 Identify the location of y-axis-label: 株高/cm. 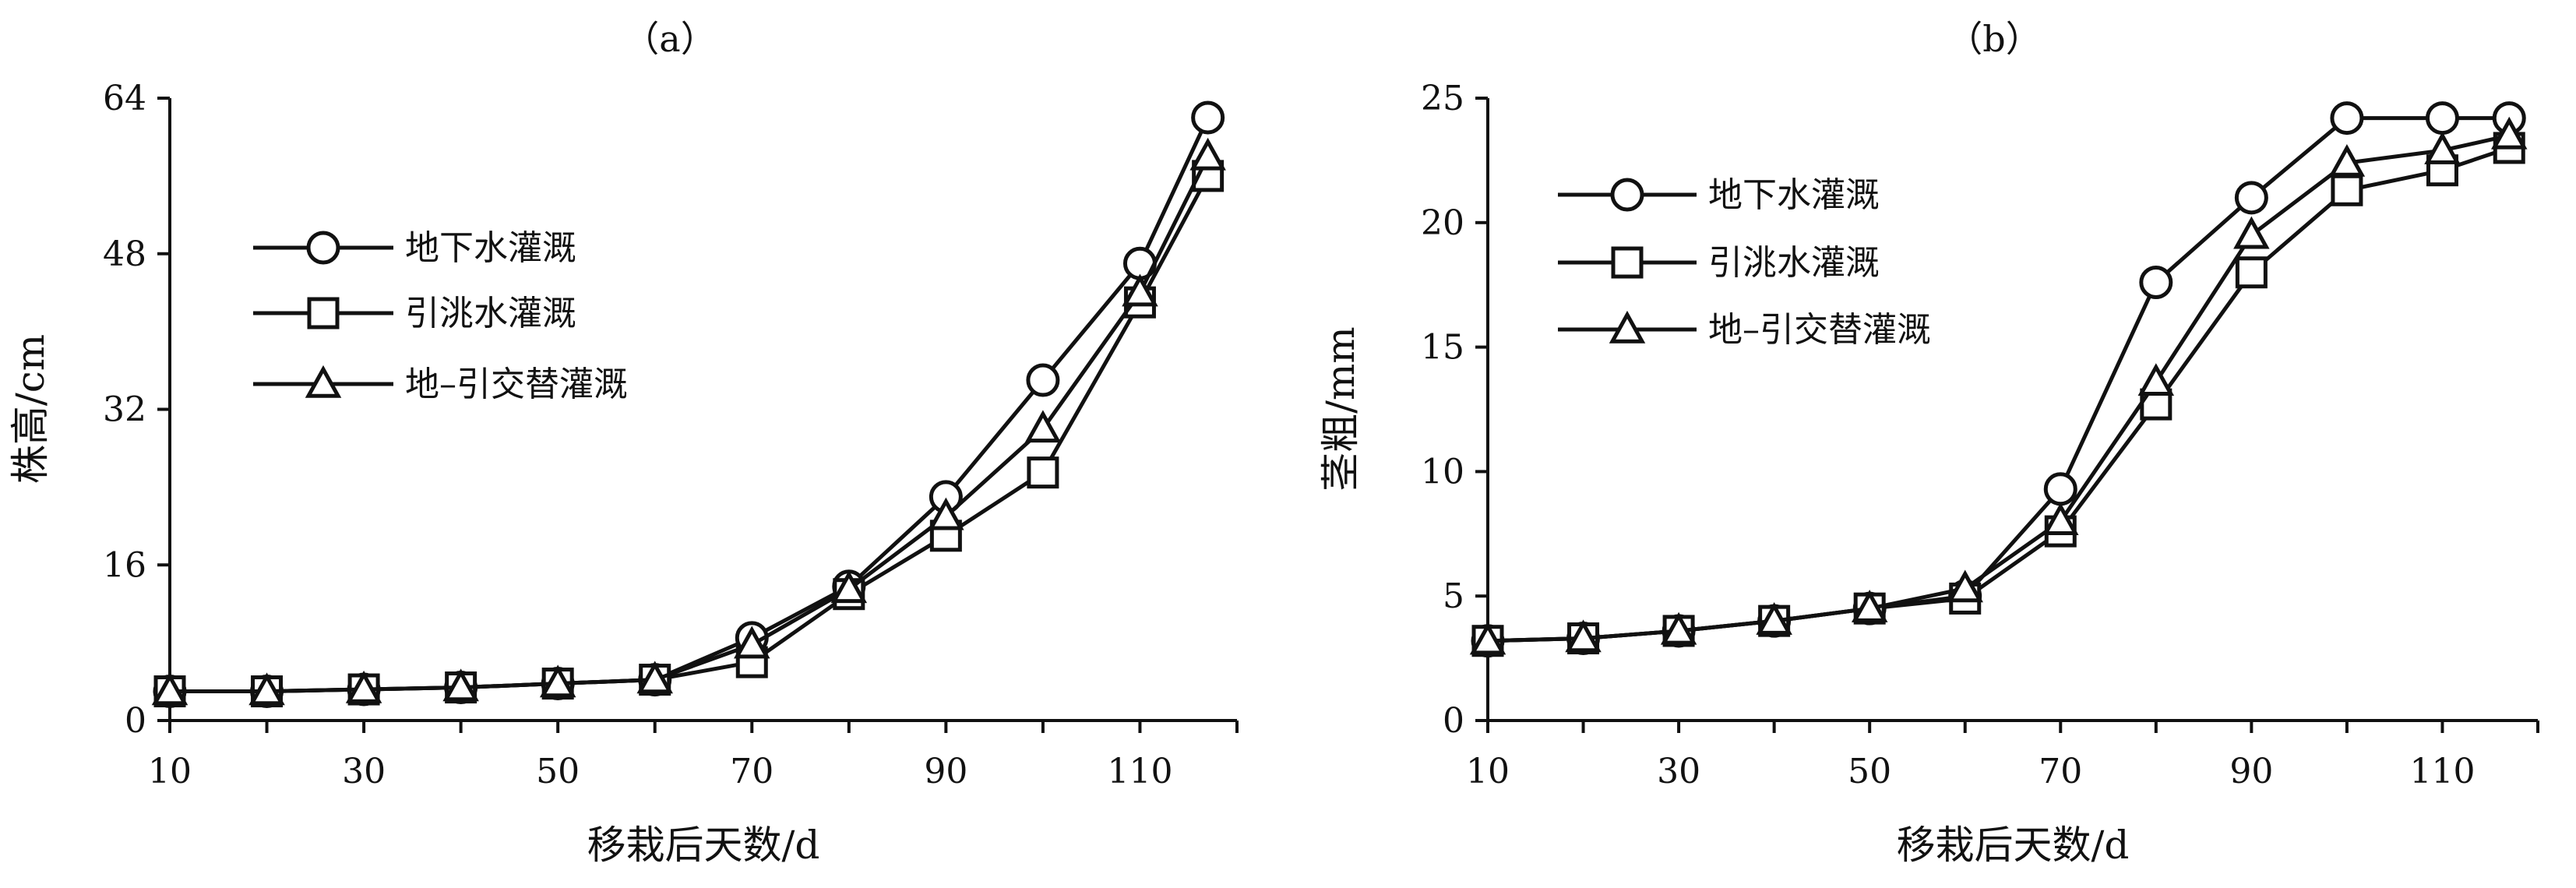
(30, 409).